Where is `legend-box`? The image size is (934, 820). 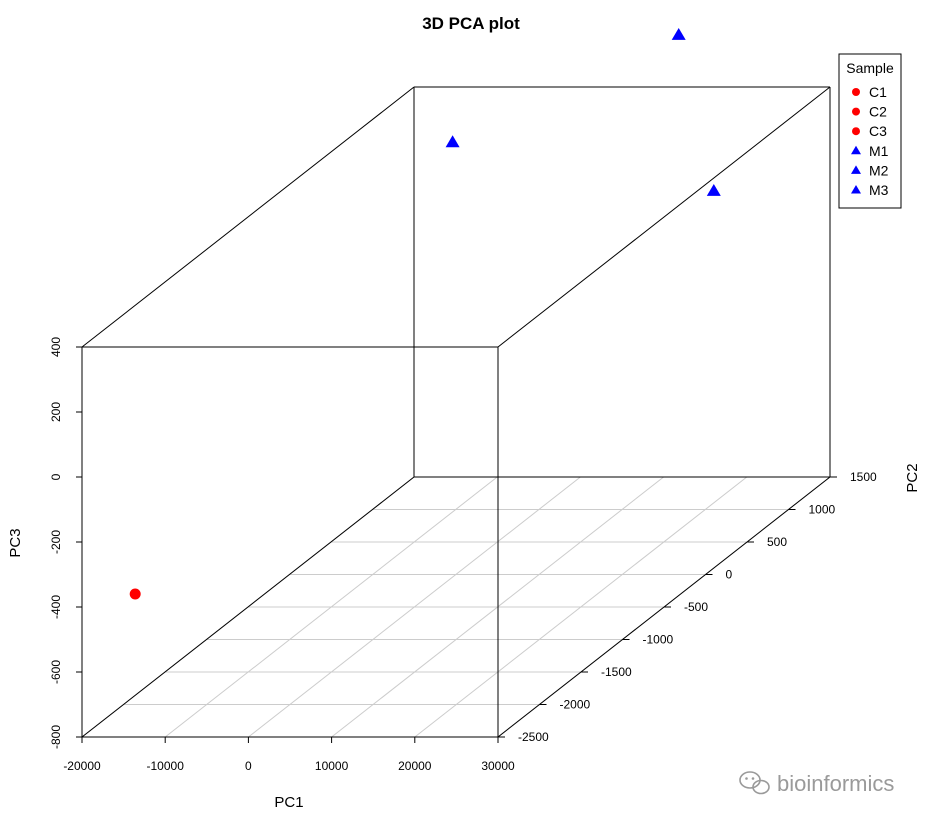
legend-box is located at coordinates (870, 131).